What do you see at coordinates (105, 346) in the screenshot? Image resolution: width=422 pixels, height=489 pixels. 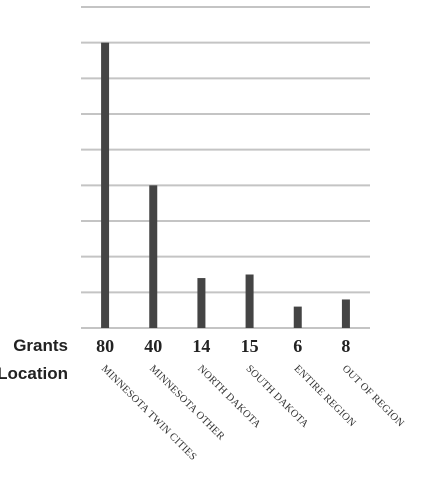 I see `value-label: 80` at bounding box center [105, 346].